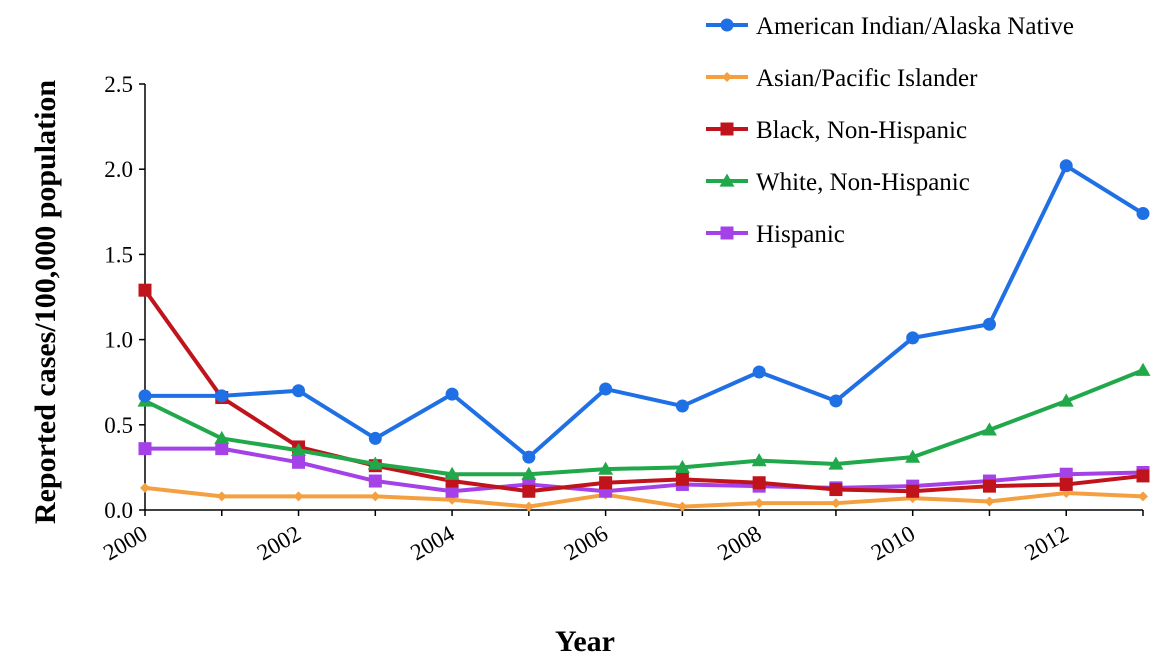  What do you see at coordinates (125, 543) in the screenshot?
I see `x-tick-label: 2000` at bounding box center [125, 543].